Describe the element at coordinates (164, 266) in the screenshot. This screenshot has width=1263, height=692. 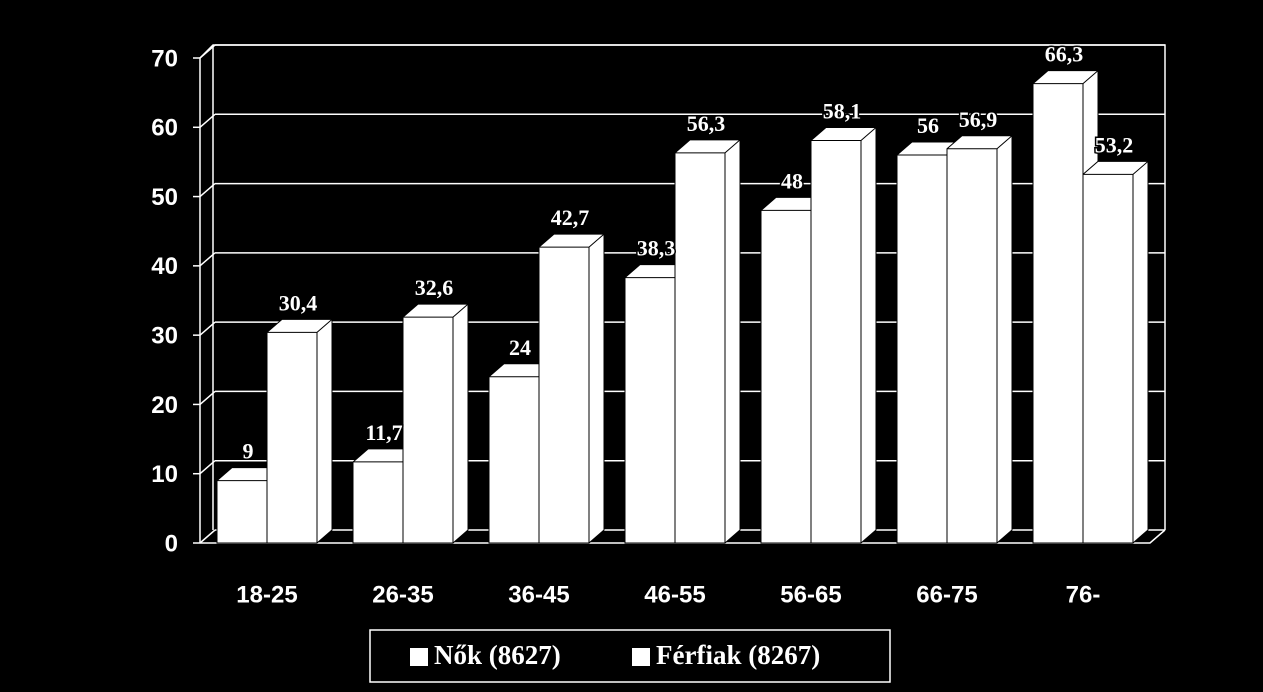
I see `y-tick-label: 40` at that location.